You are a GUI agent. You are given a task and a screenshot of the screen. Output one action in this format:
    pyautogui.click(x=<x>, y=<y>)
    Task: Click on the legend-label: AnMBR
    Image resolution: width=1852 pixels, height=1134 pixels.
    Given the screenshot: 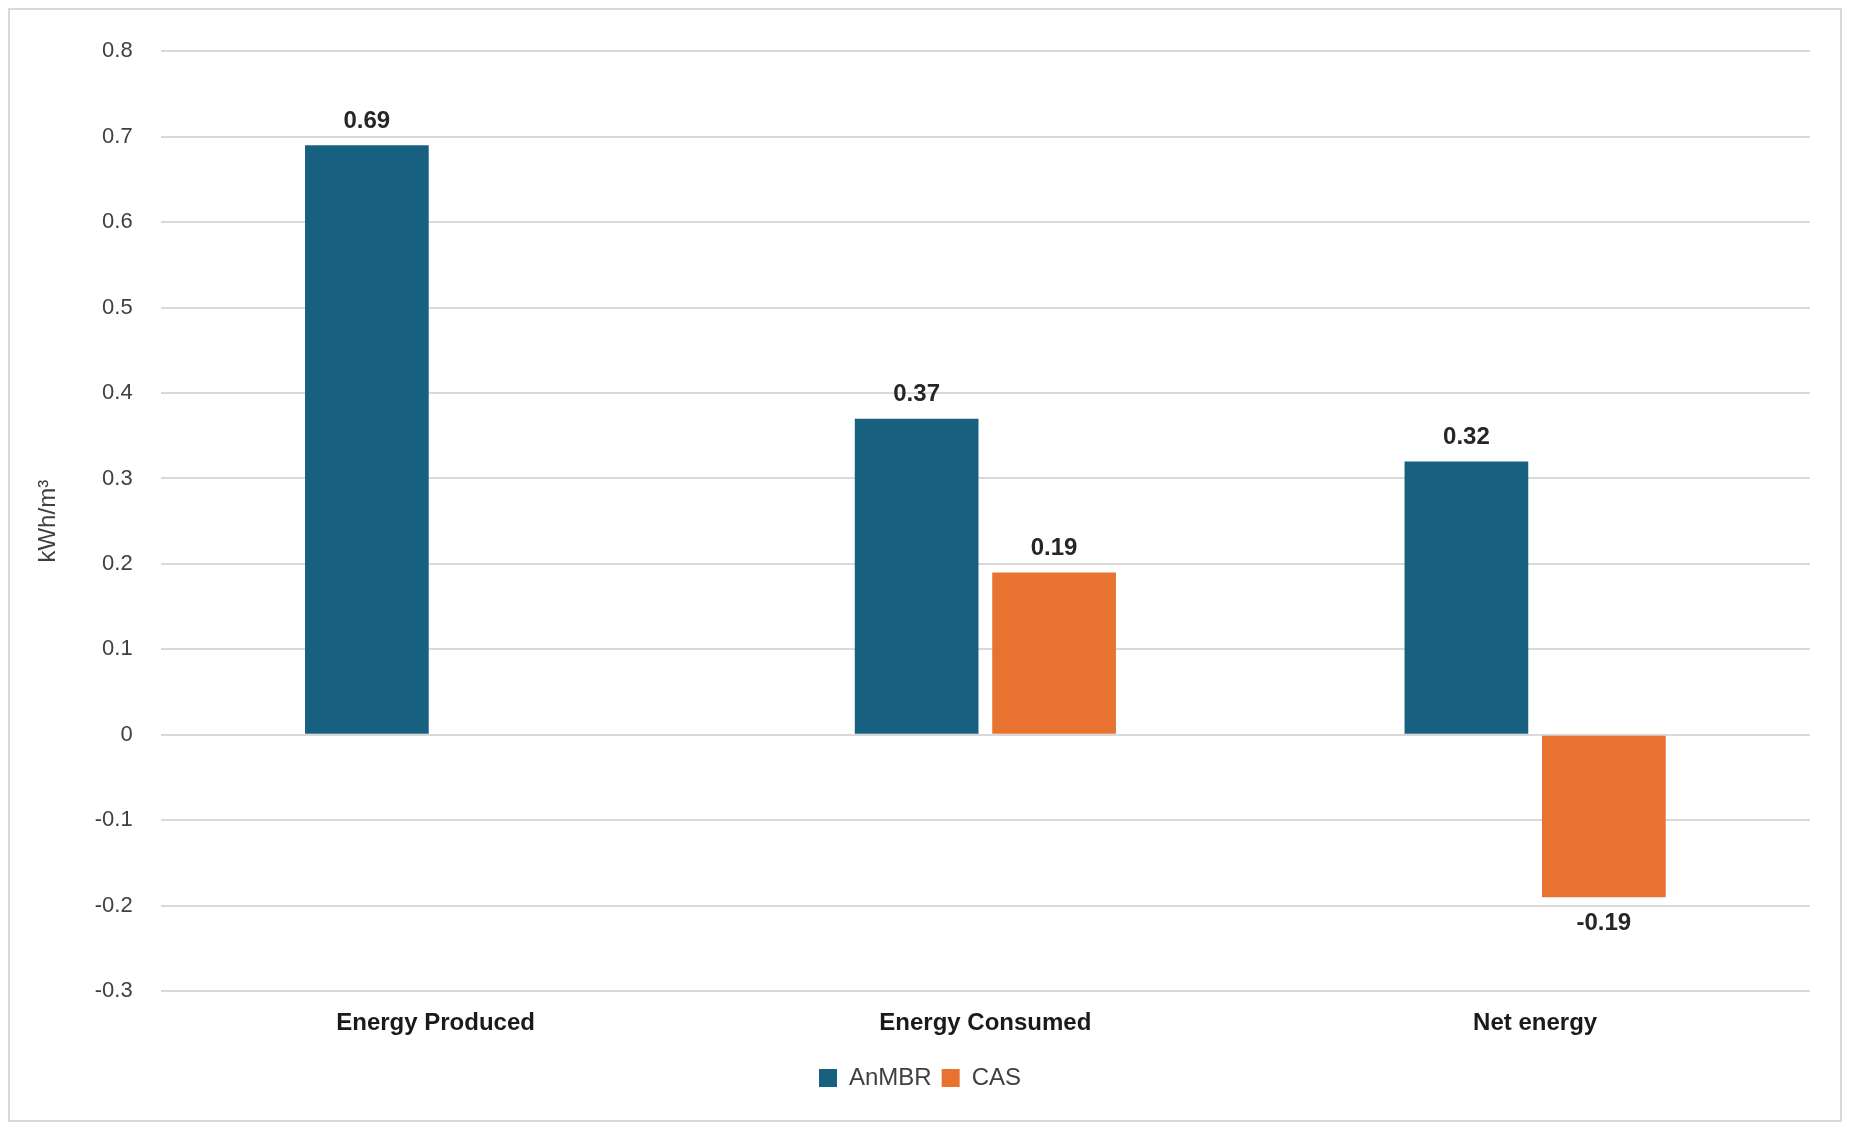 What is the action you would take?
    pyautogui.click(x=890, y=1076)
    